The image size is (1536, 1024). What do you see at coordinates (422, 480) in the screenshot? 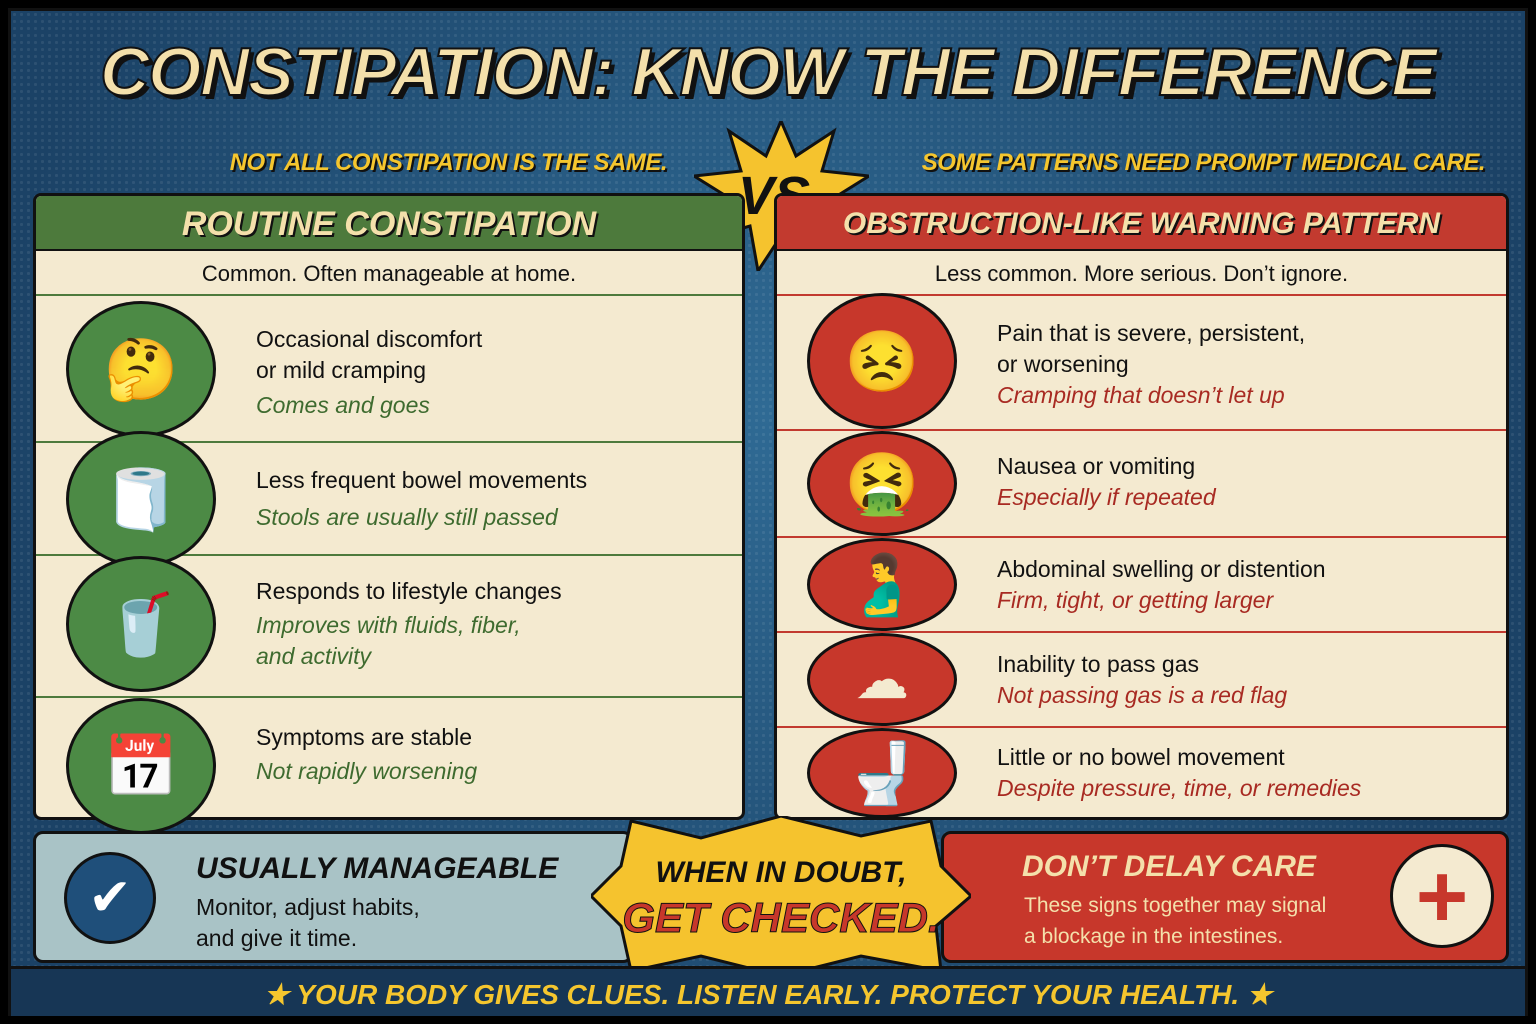
I see `item-title: Less frequent bowel movements` at bounding box center [422, 480].